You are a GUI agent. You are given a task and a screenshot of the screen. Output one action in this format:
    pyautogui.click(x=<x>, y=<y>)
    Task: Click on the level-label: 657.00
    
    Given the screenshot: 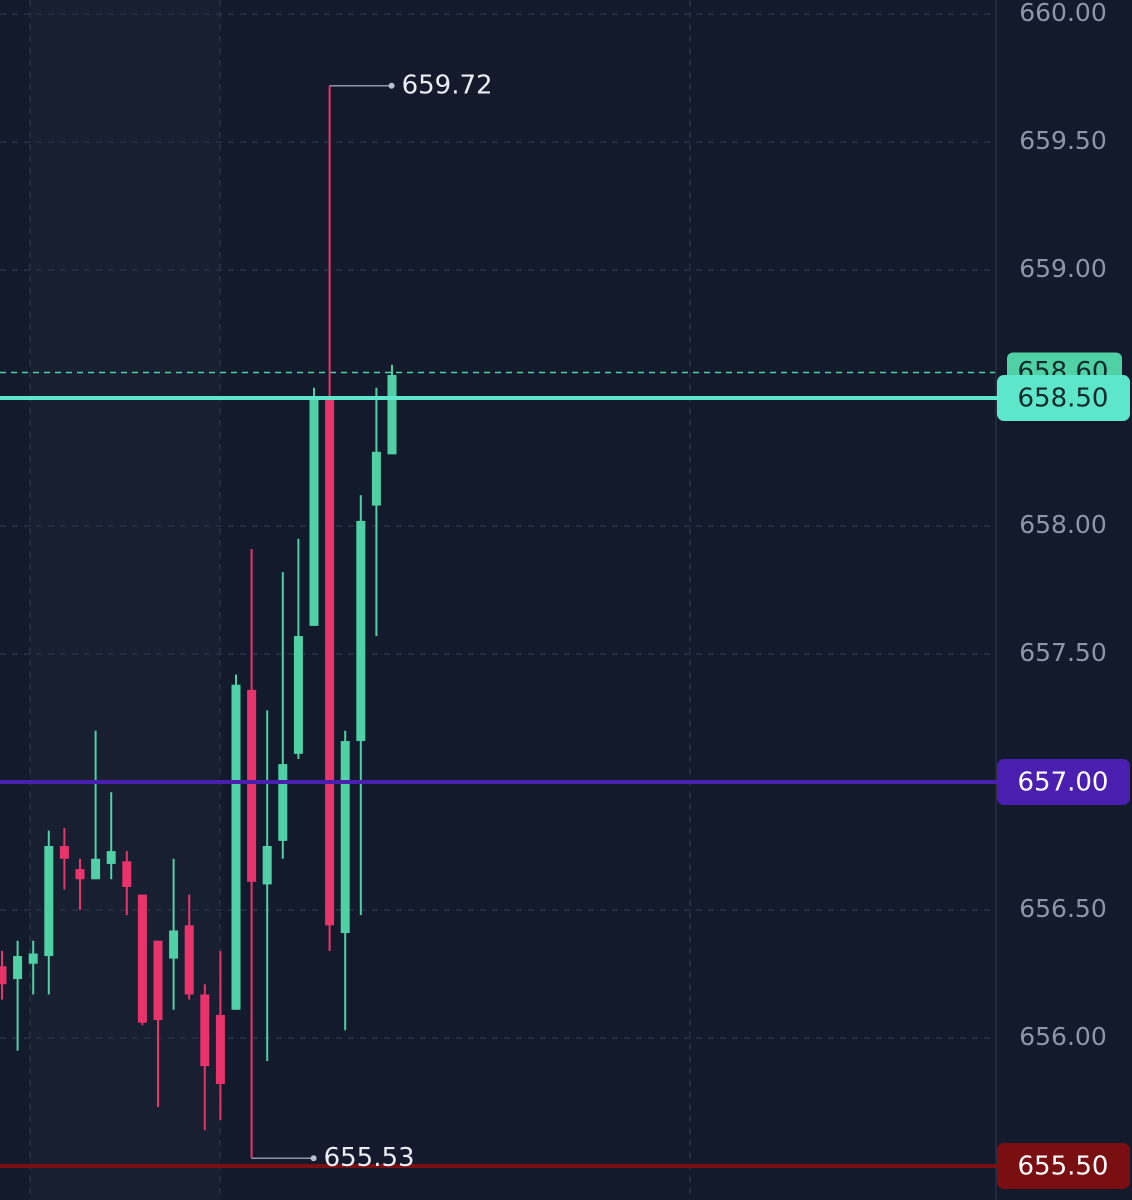 What is the action you would take?
    pyautogui.click(x=1063, y=782)
    